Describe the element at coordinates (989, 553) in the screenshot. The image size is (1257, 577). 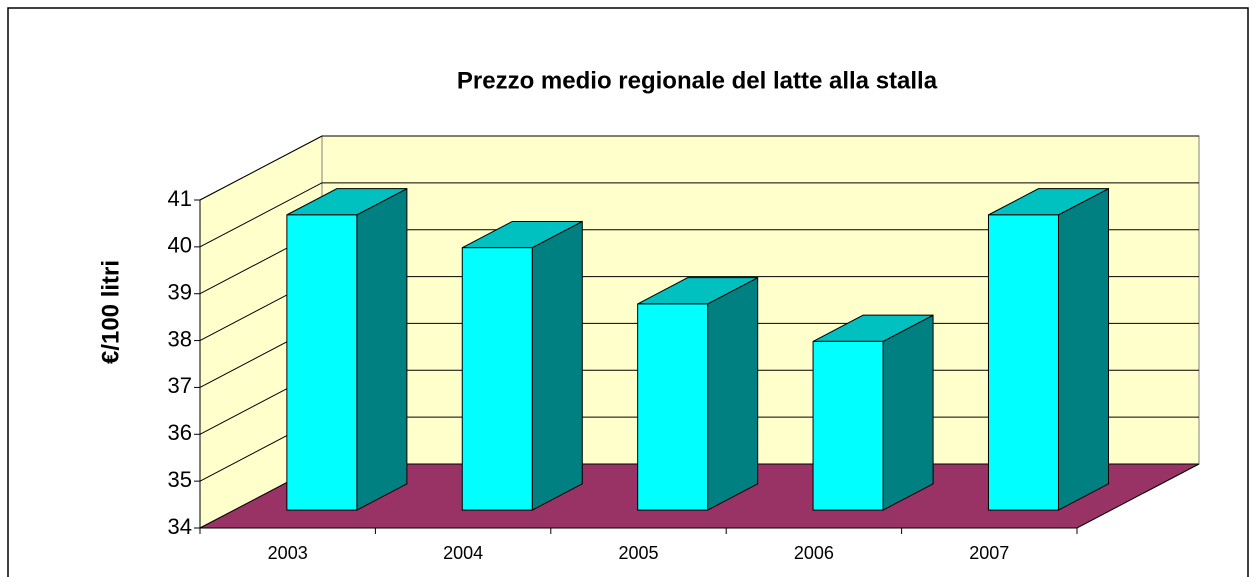
I see `x-tick-label: 2007` at that location.